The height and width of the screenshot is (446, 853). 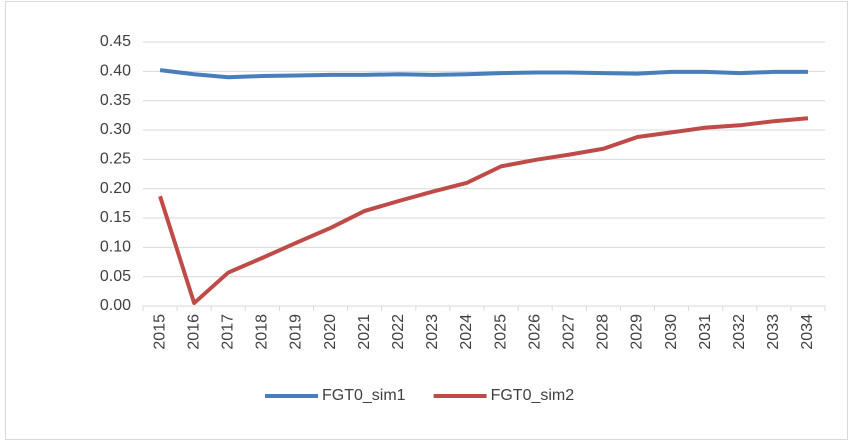 I want to click on x-tick-label: 2015, so click(x=159, y=332).